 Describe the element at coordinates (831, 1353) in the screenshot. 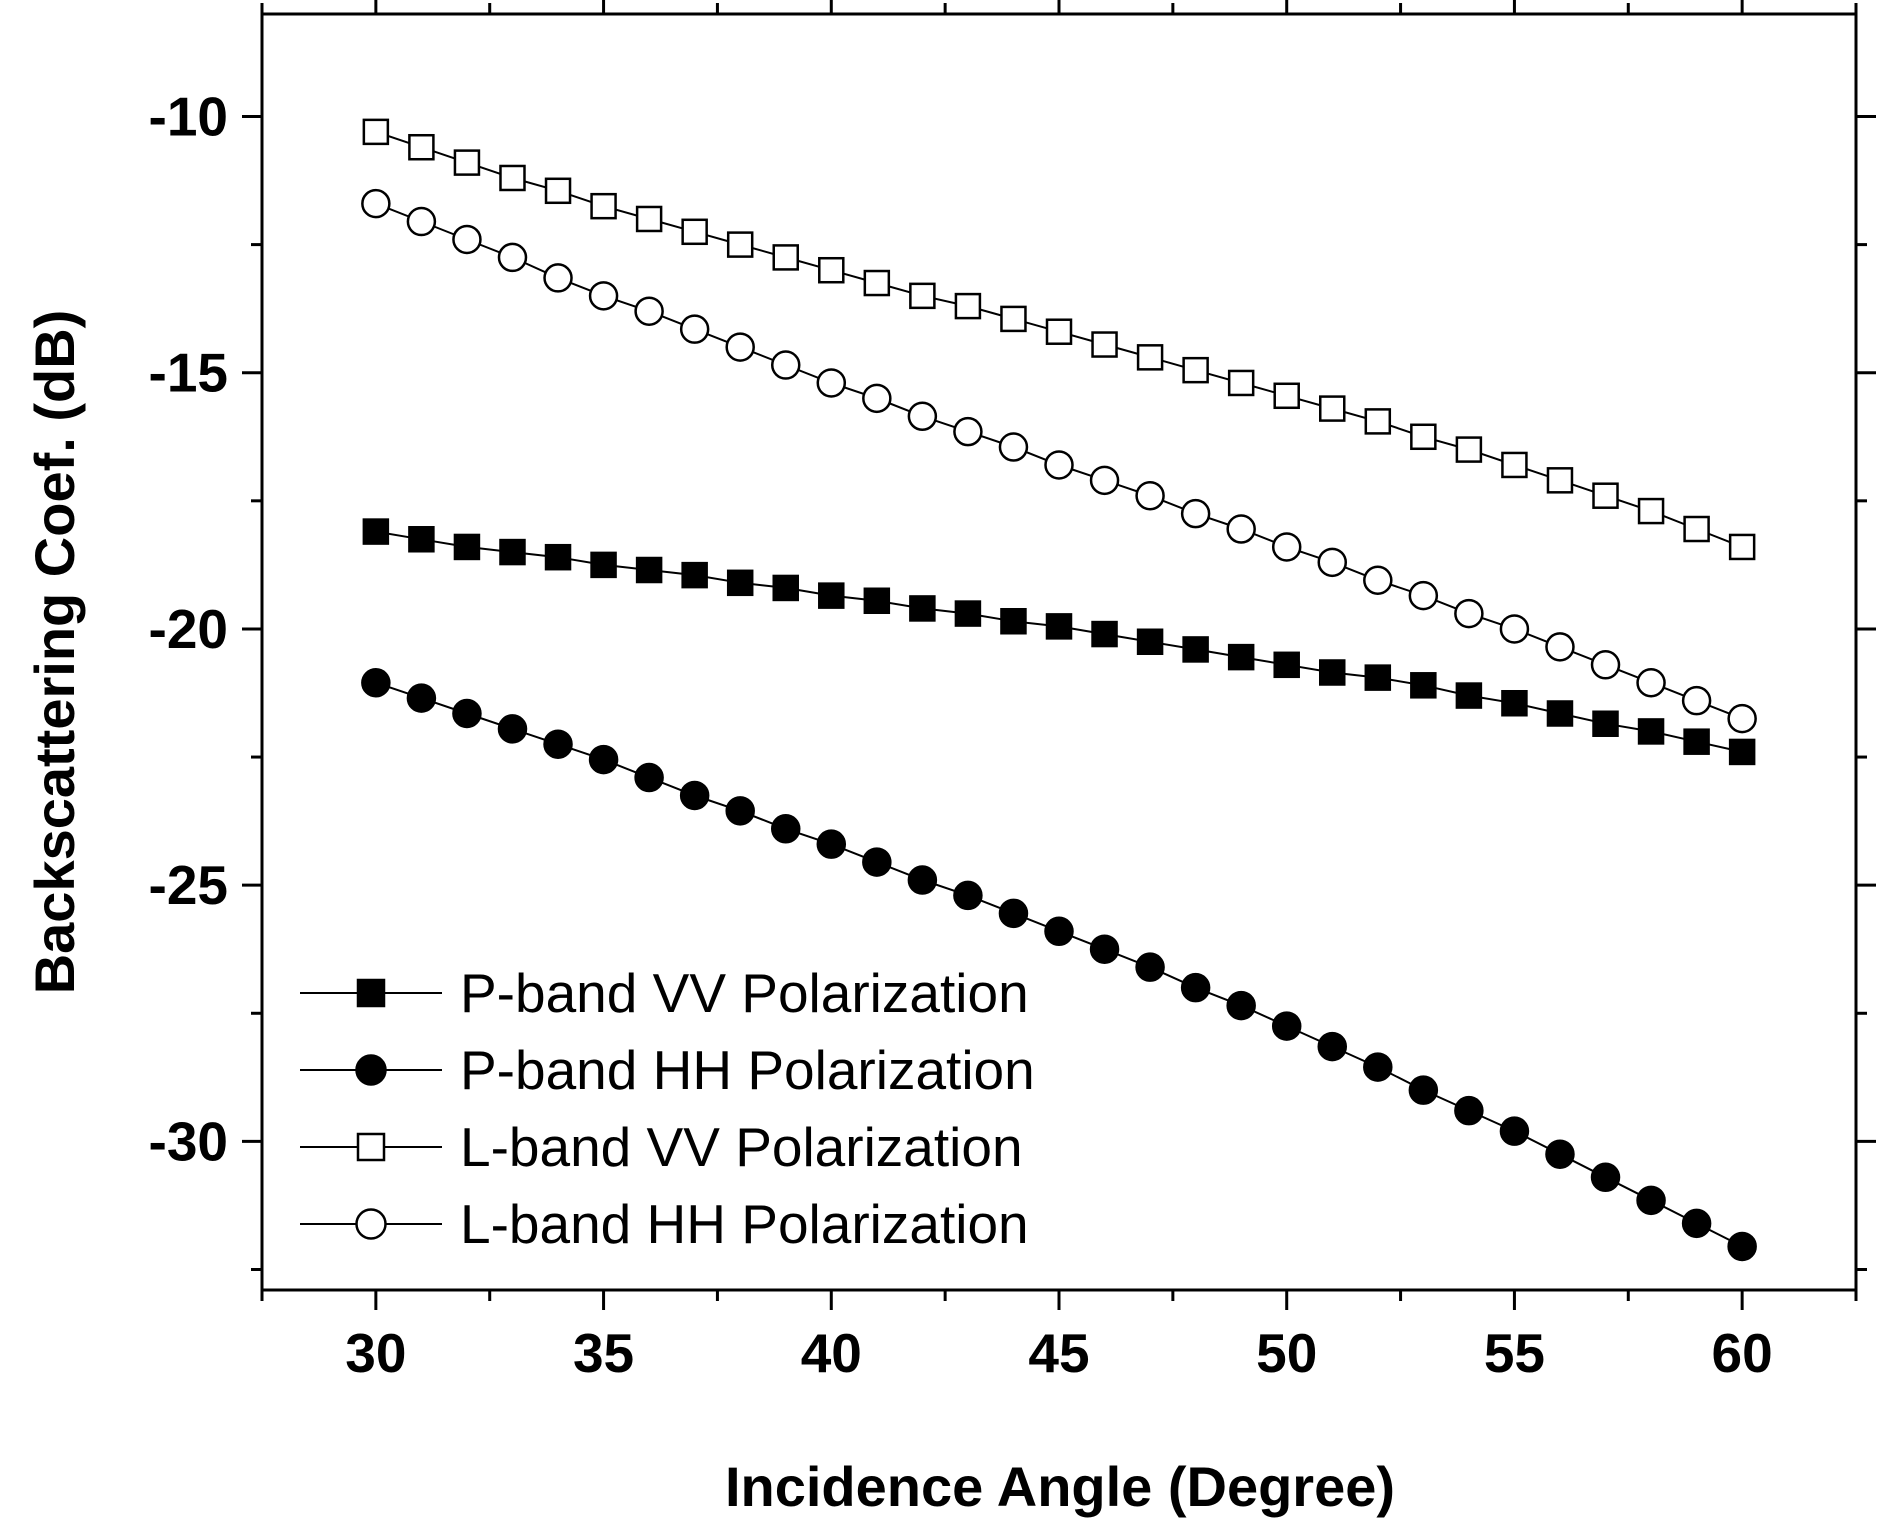

I see `x-tick-label: 40` at that location.